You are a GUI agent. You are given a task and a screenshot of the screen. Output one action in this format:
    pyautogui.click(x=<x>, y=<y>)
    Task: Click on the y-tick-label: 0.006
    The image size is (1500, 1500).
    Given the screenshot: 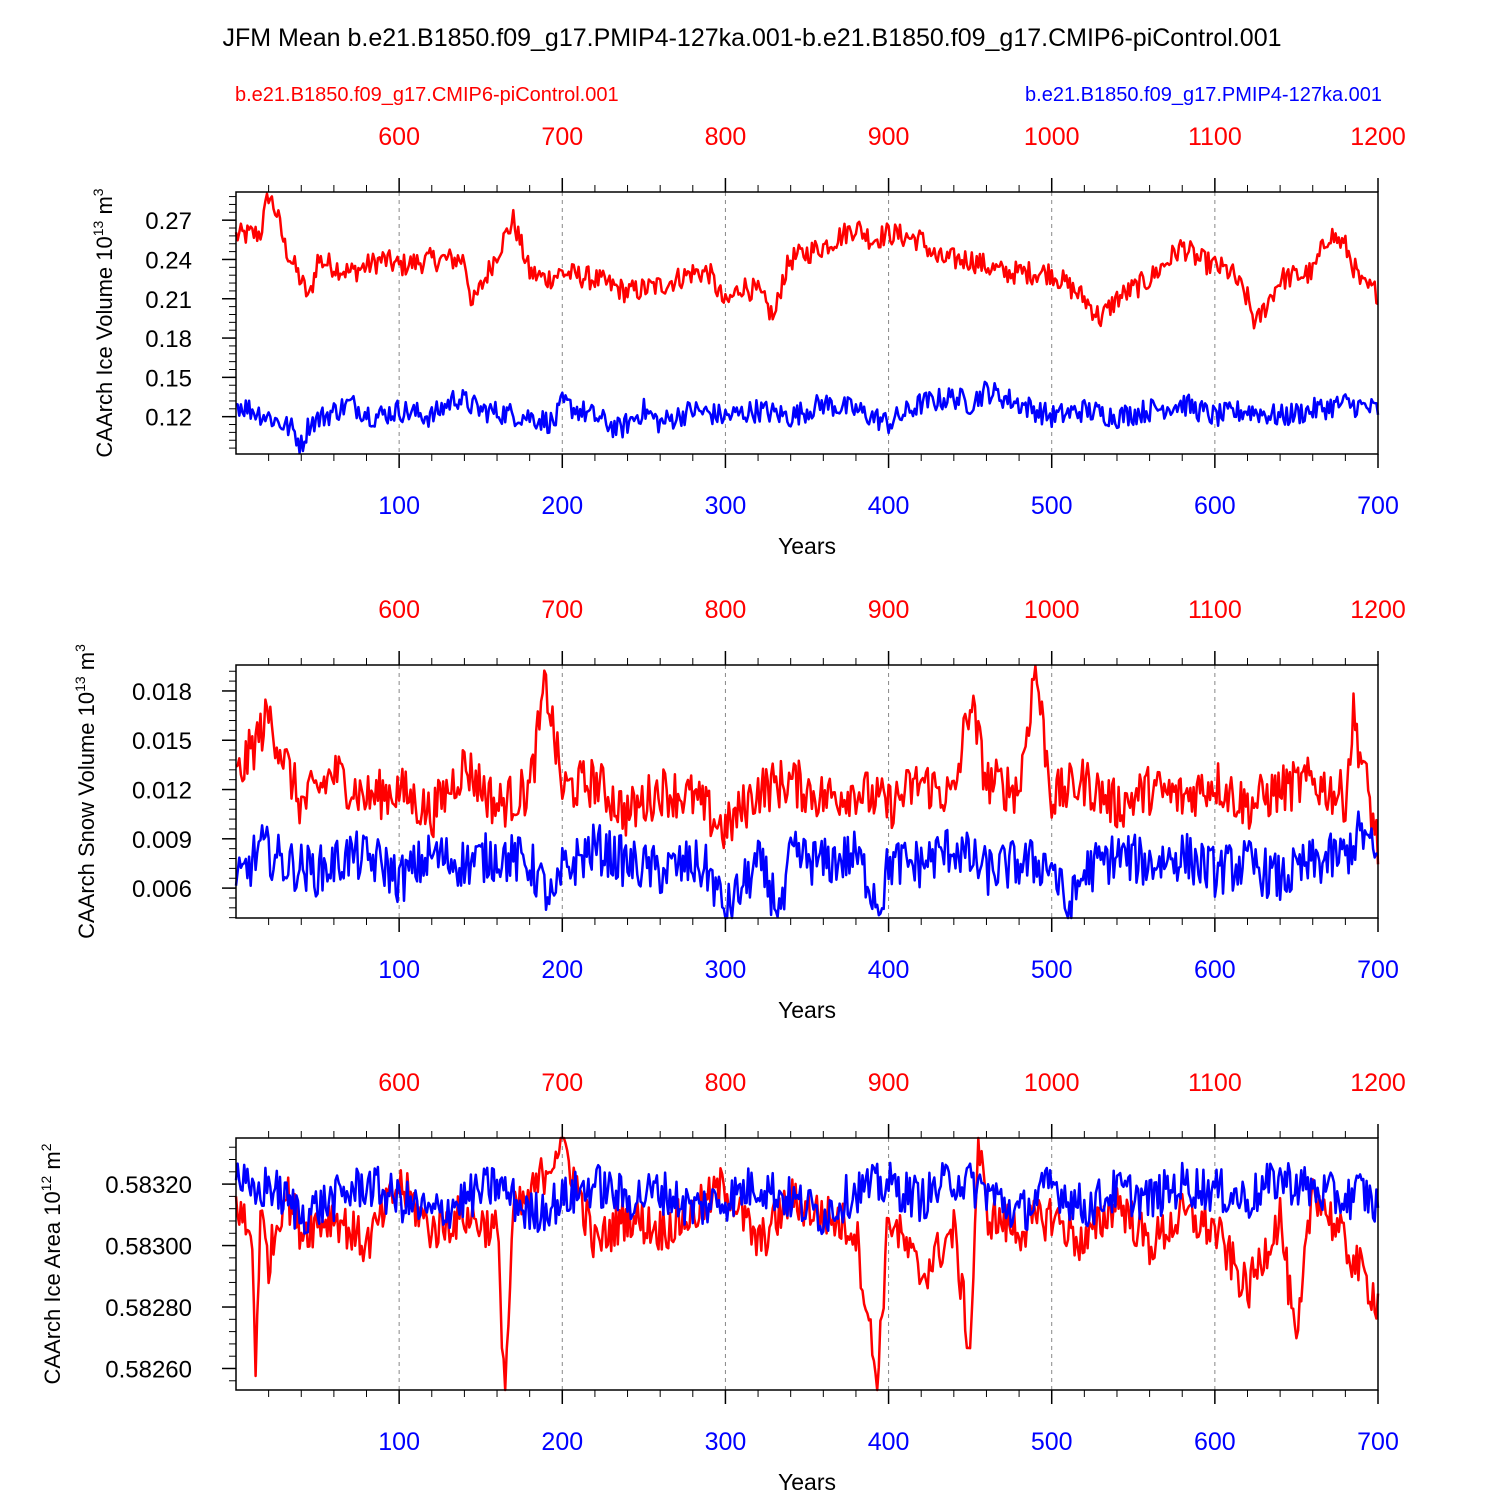 What is the action you would take?
    pyautogui.click(x=162, y=889)
    